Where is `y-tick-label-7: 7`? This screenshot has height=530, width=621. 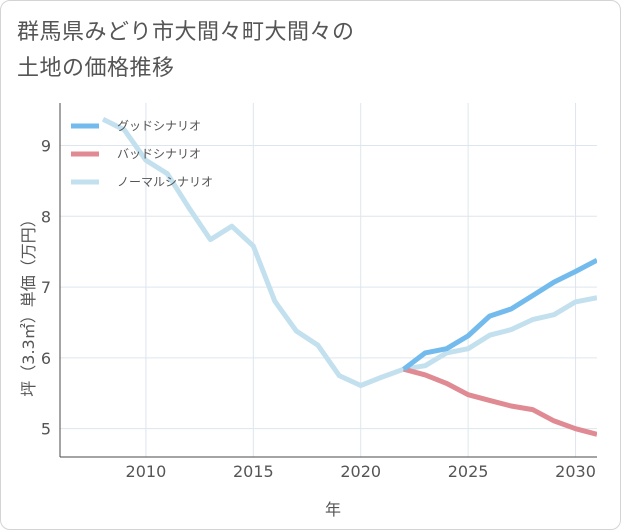 y-tick-label-7: 7 is located at coordinates (46, 287).